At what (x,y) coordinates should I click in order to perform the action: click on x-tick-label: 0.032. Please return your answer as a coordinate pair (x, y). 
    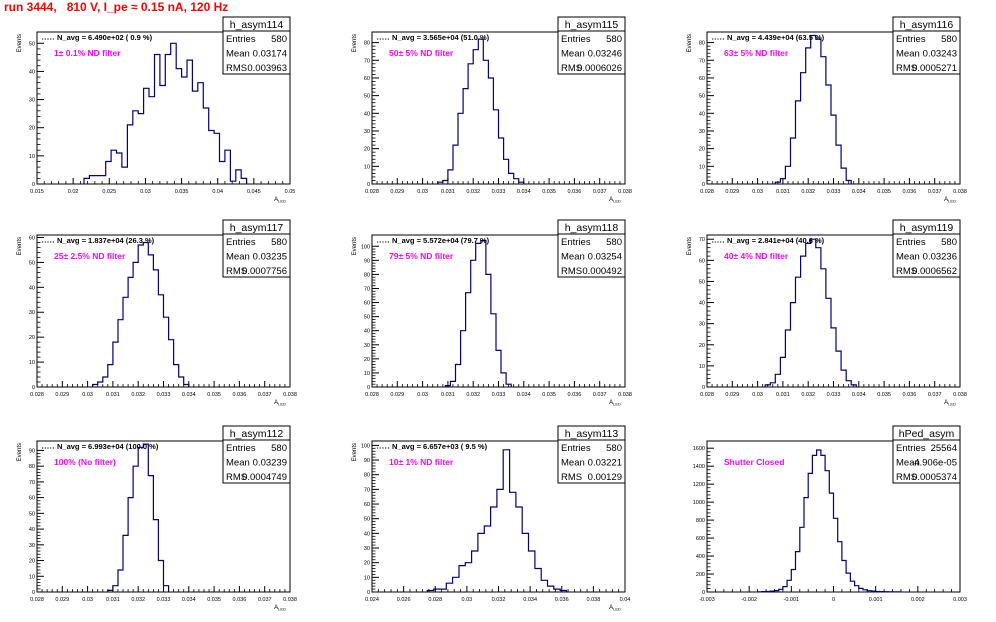
    Looking at the image, I should click on (808, 192).